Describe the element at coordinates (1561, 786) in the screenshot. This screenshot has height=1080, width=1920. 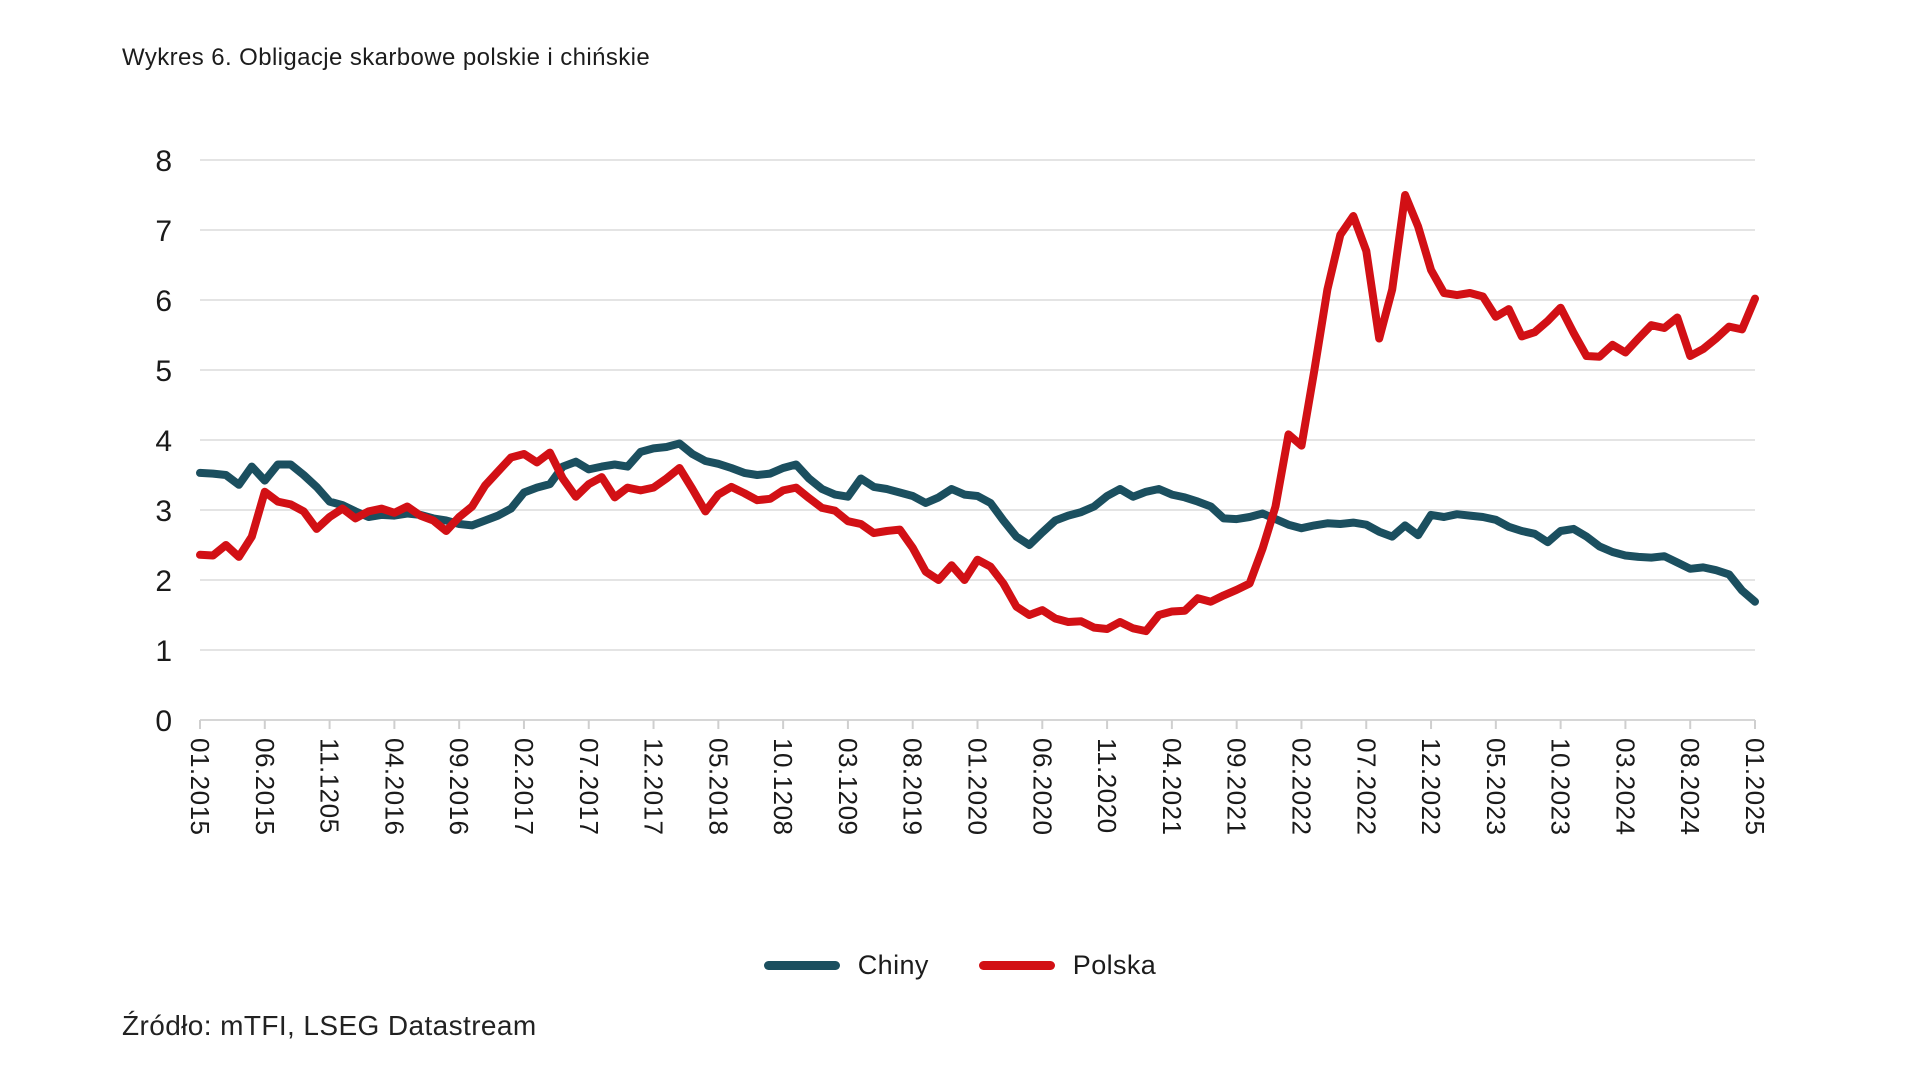
I see `x-tick-label: 10.2023` at that location.